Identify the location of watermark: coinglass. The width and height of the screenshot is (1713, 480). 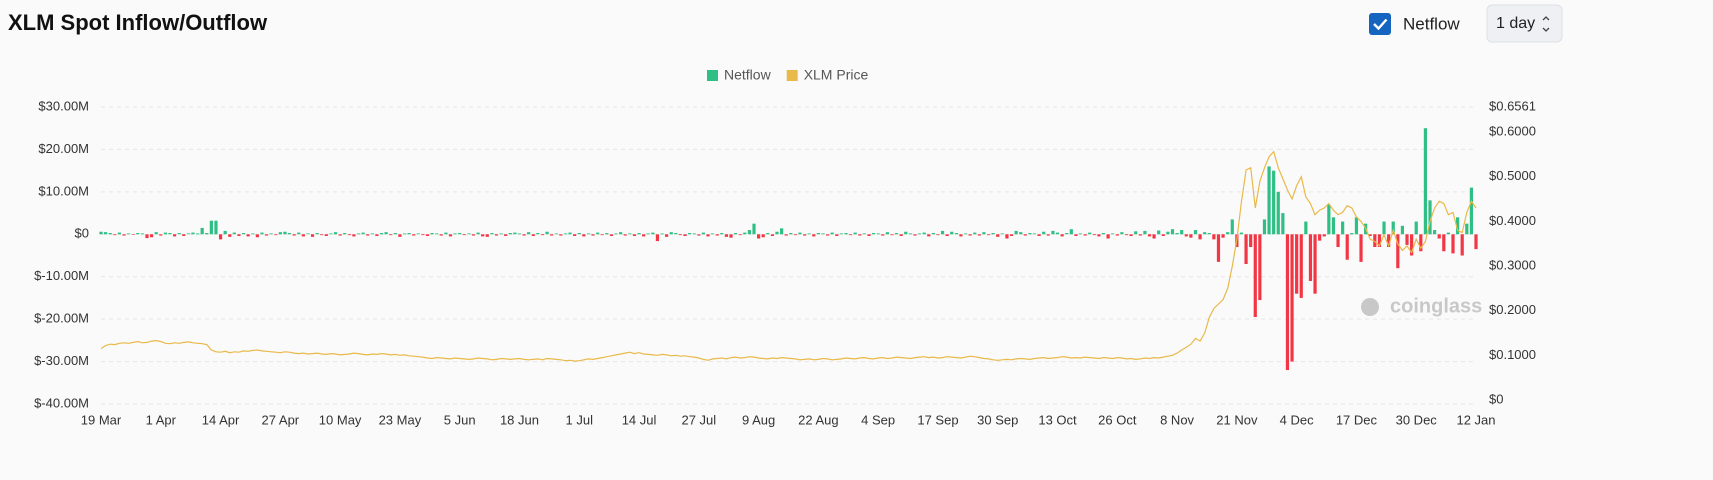
(1436, 306).